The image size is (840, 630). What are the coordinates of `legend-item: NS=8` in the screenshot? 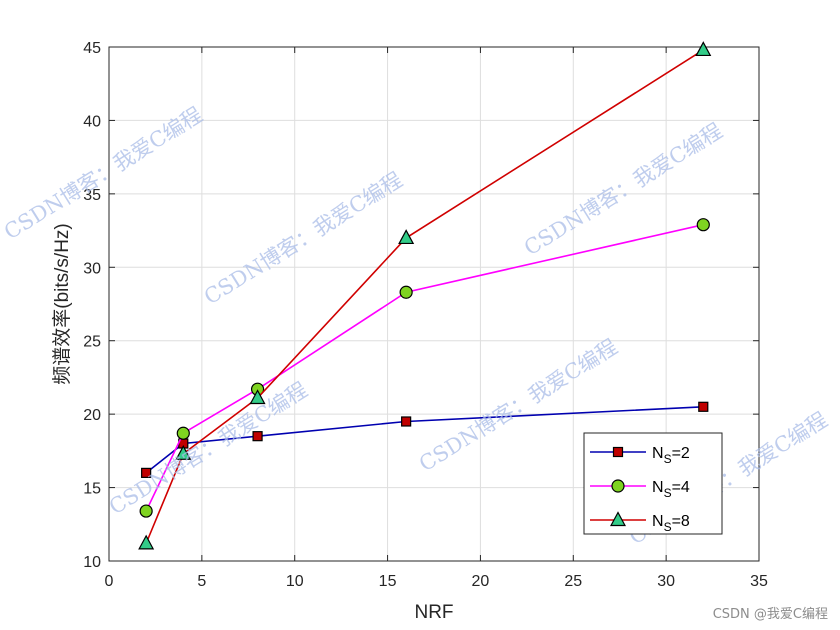 It's located at (640, 522).